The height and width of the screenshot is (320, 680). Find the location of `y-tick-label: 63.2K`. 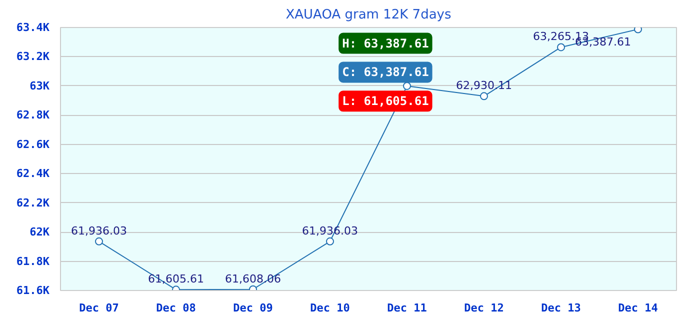

y-tick-label: 63.2K is located at coordinates (33, 57).